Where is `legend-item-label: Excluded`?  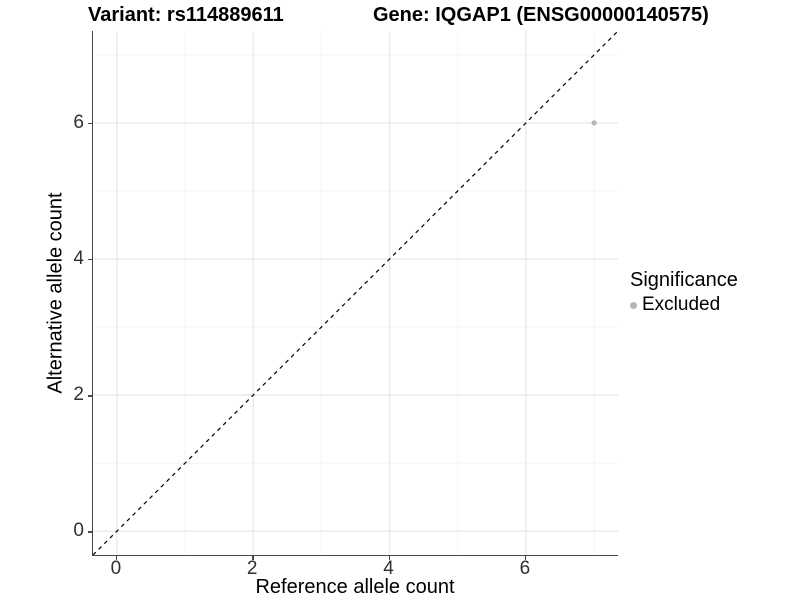
legend-item-label: Excluded is located at coordinates (681, 304).